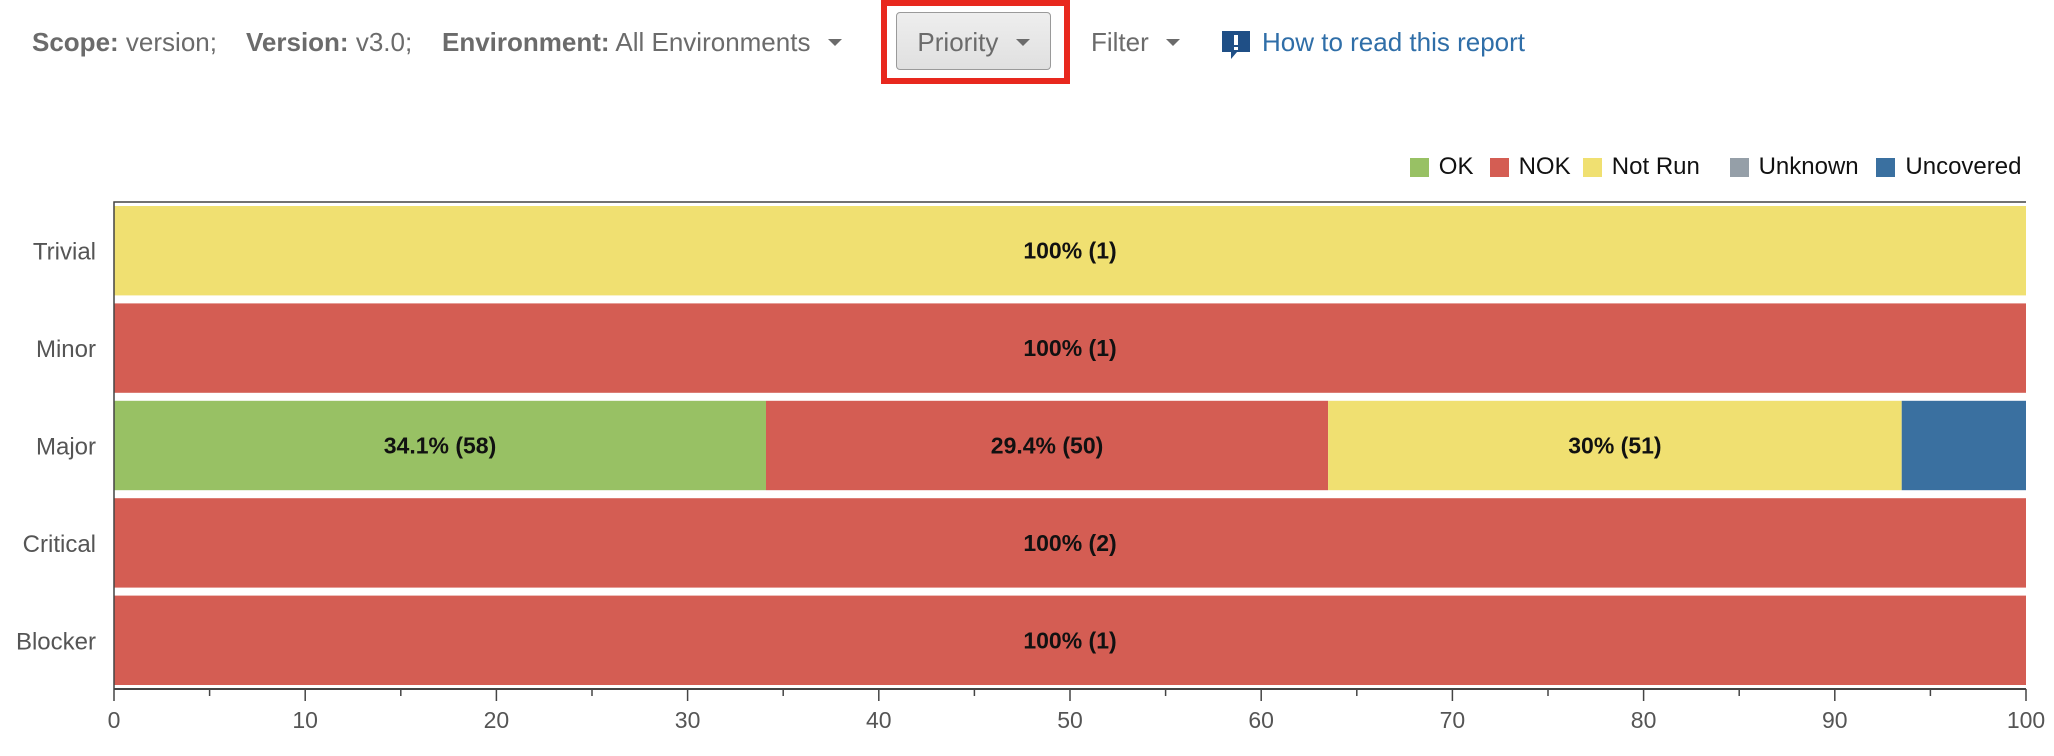 This screenshot has width=2054, height=756. What do you see at coordinates (66, 349) in the screenshot?
I see `y-tick-label-minor: Minor` at bounding box center [66, 349].